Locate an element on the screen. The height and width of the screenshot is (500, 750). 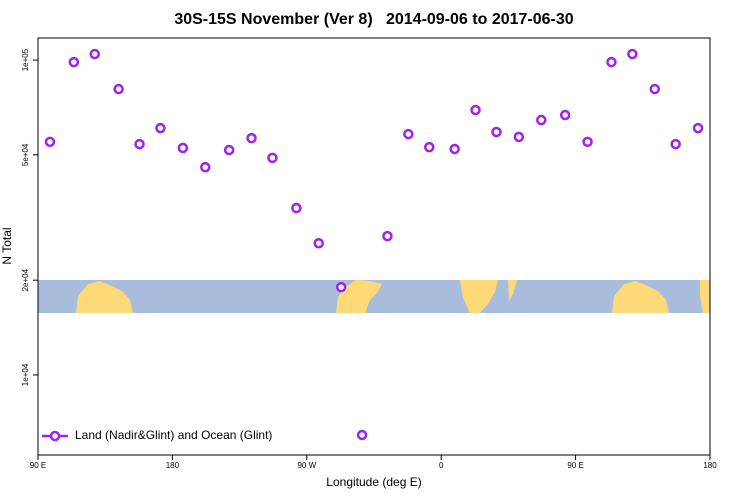
legend-marker is located at coordinates (55, 436).